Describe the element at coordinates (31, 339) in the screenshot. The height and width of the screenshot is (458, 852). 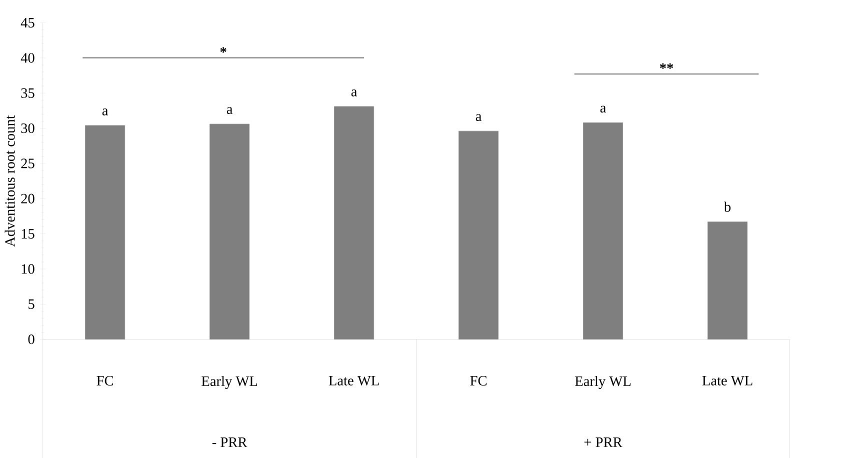
I see `y-tick-label: 0` at that location.